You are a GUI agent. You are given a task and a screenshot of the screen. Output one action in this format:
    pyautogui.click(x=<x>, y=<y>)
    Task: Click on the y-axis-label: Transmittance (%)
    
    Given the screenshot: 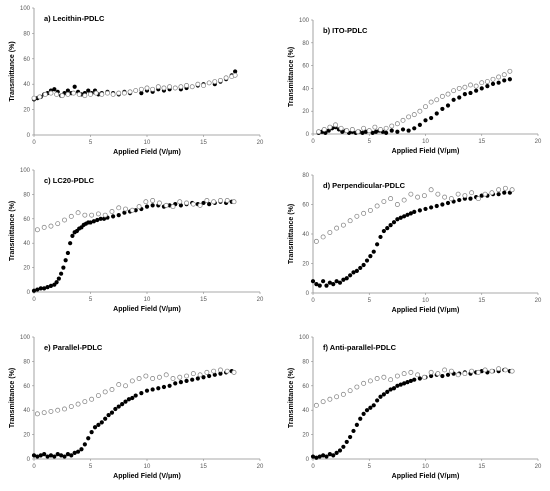 What is the action you would take?
    pyautogui.click(x=291, y=77)
    